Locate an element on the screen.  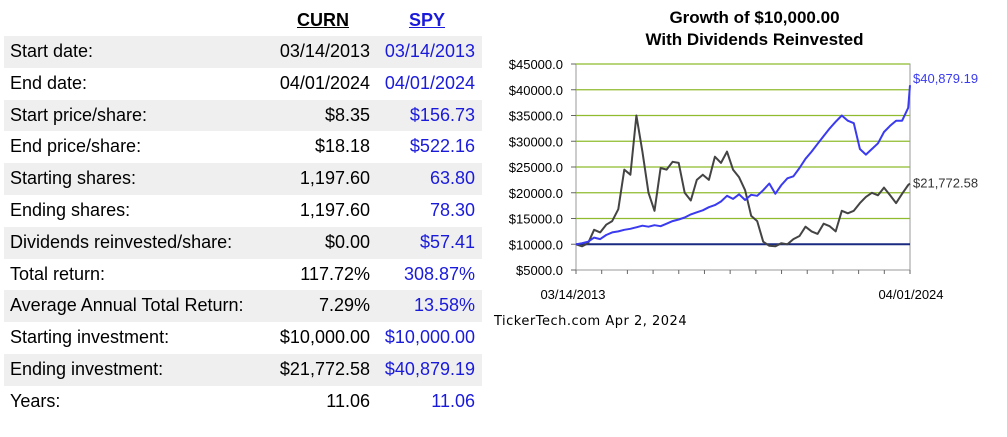
row-label: Total return: is located at coordinates (58, 273).